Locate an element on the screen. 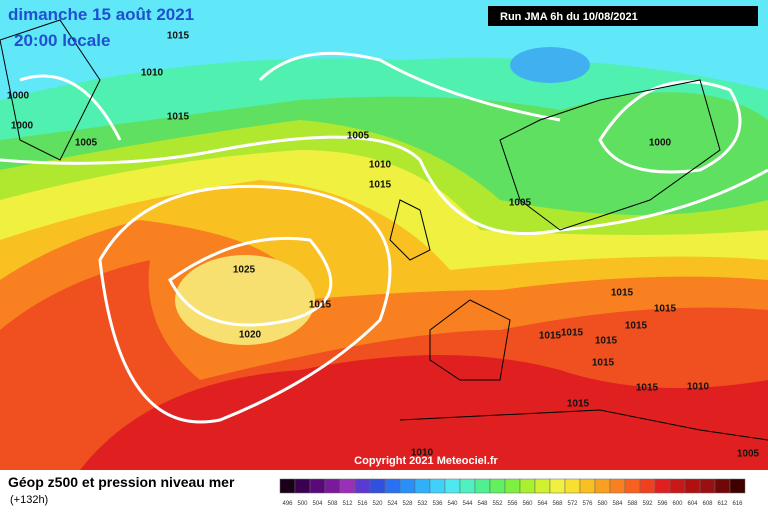 This screenshot has height=512, width=768. run-box is located at coordinates (623, 16).